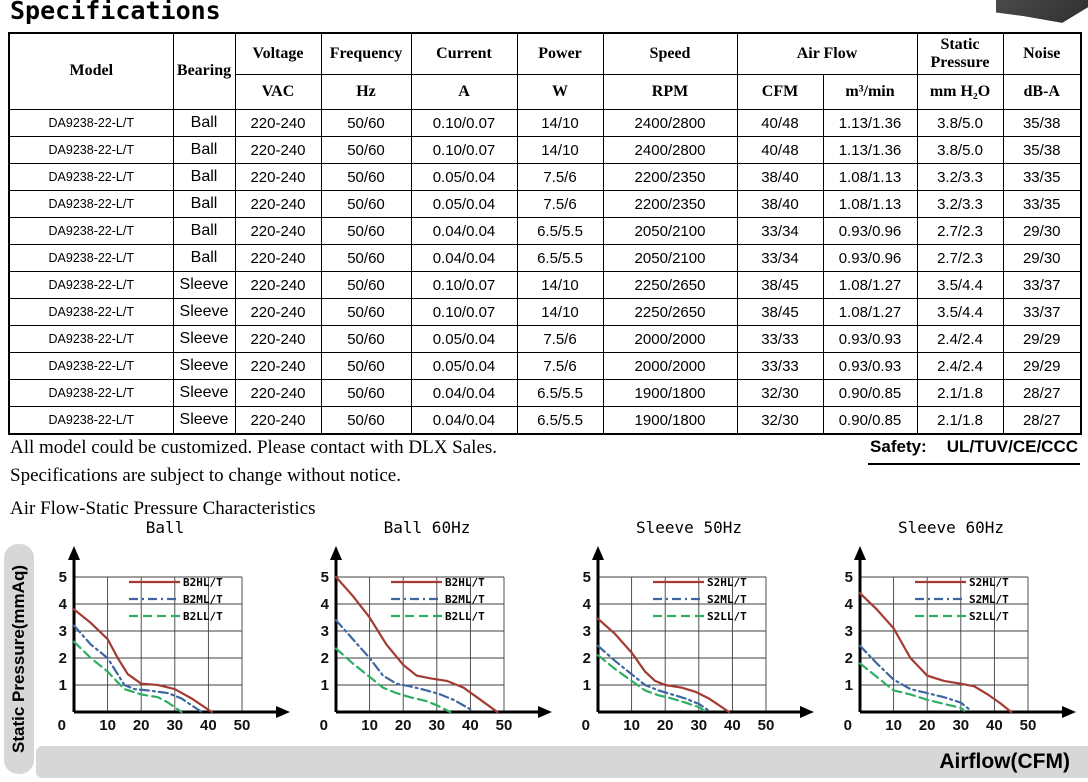 The image size is (1088, 782). I want to click on svg-text: 2, so click(587, 658).